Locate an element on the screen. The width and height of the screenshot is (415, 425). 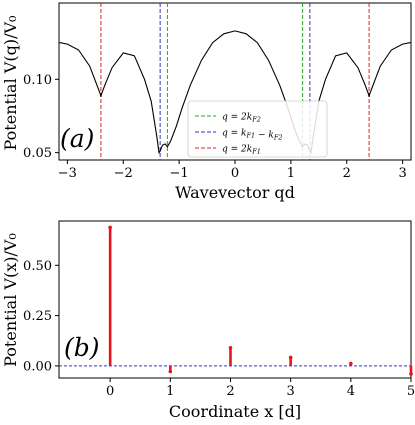
legend-entry: q = 2kF1 is located at coordinates (241, 150).